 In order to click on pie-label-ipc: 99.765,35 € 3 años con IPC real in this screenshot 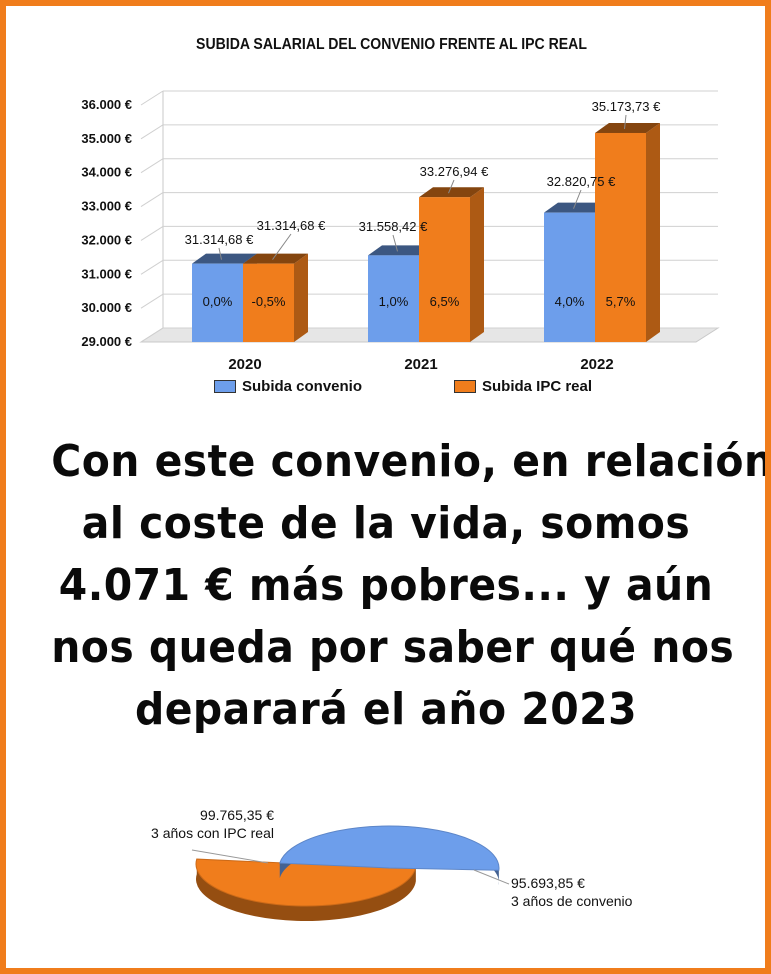, I will do `click(199, 824)`.